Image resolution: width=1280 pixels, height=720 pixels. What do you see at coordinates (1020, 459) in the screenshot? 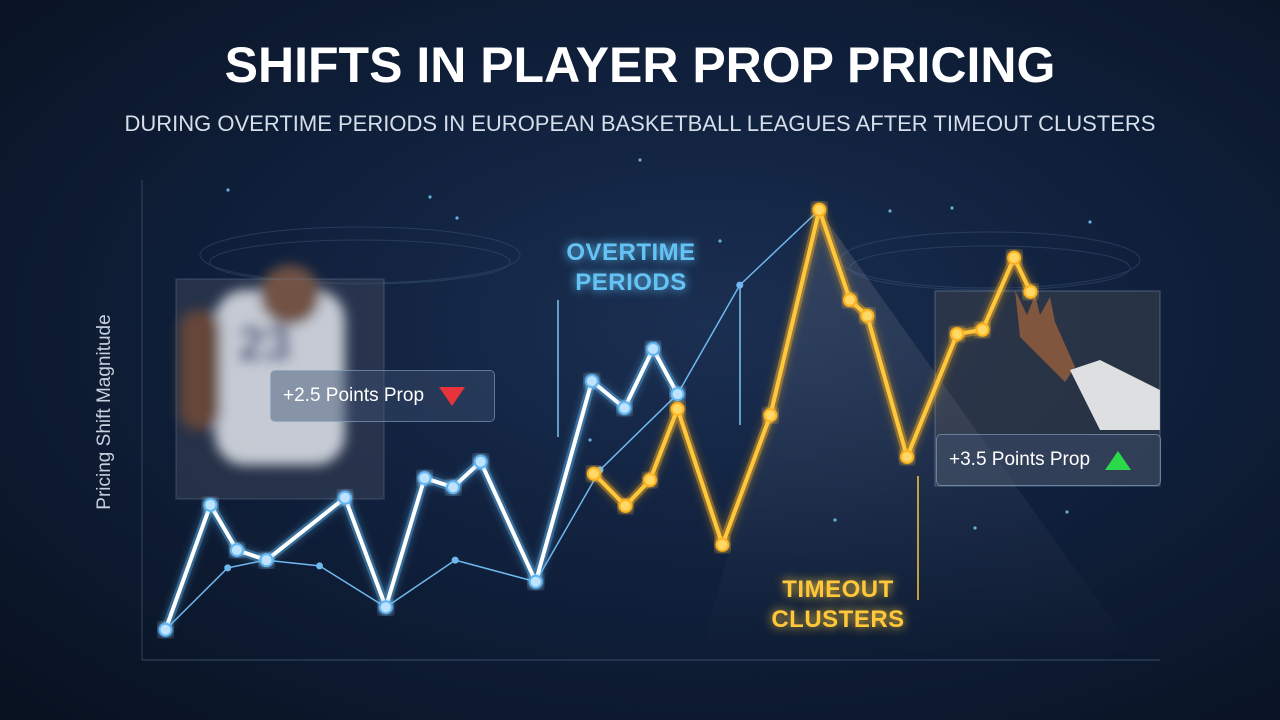
I see `callout-text: +3.5 Points Prop` at bounding box center [1020, 459].